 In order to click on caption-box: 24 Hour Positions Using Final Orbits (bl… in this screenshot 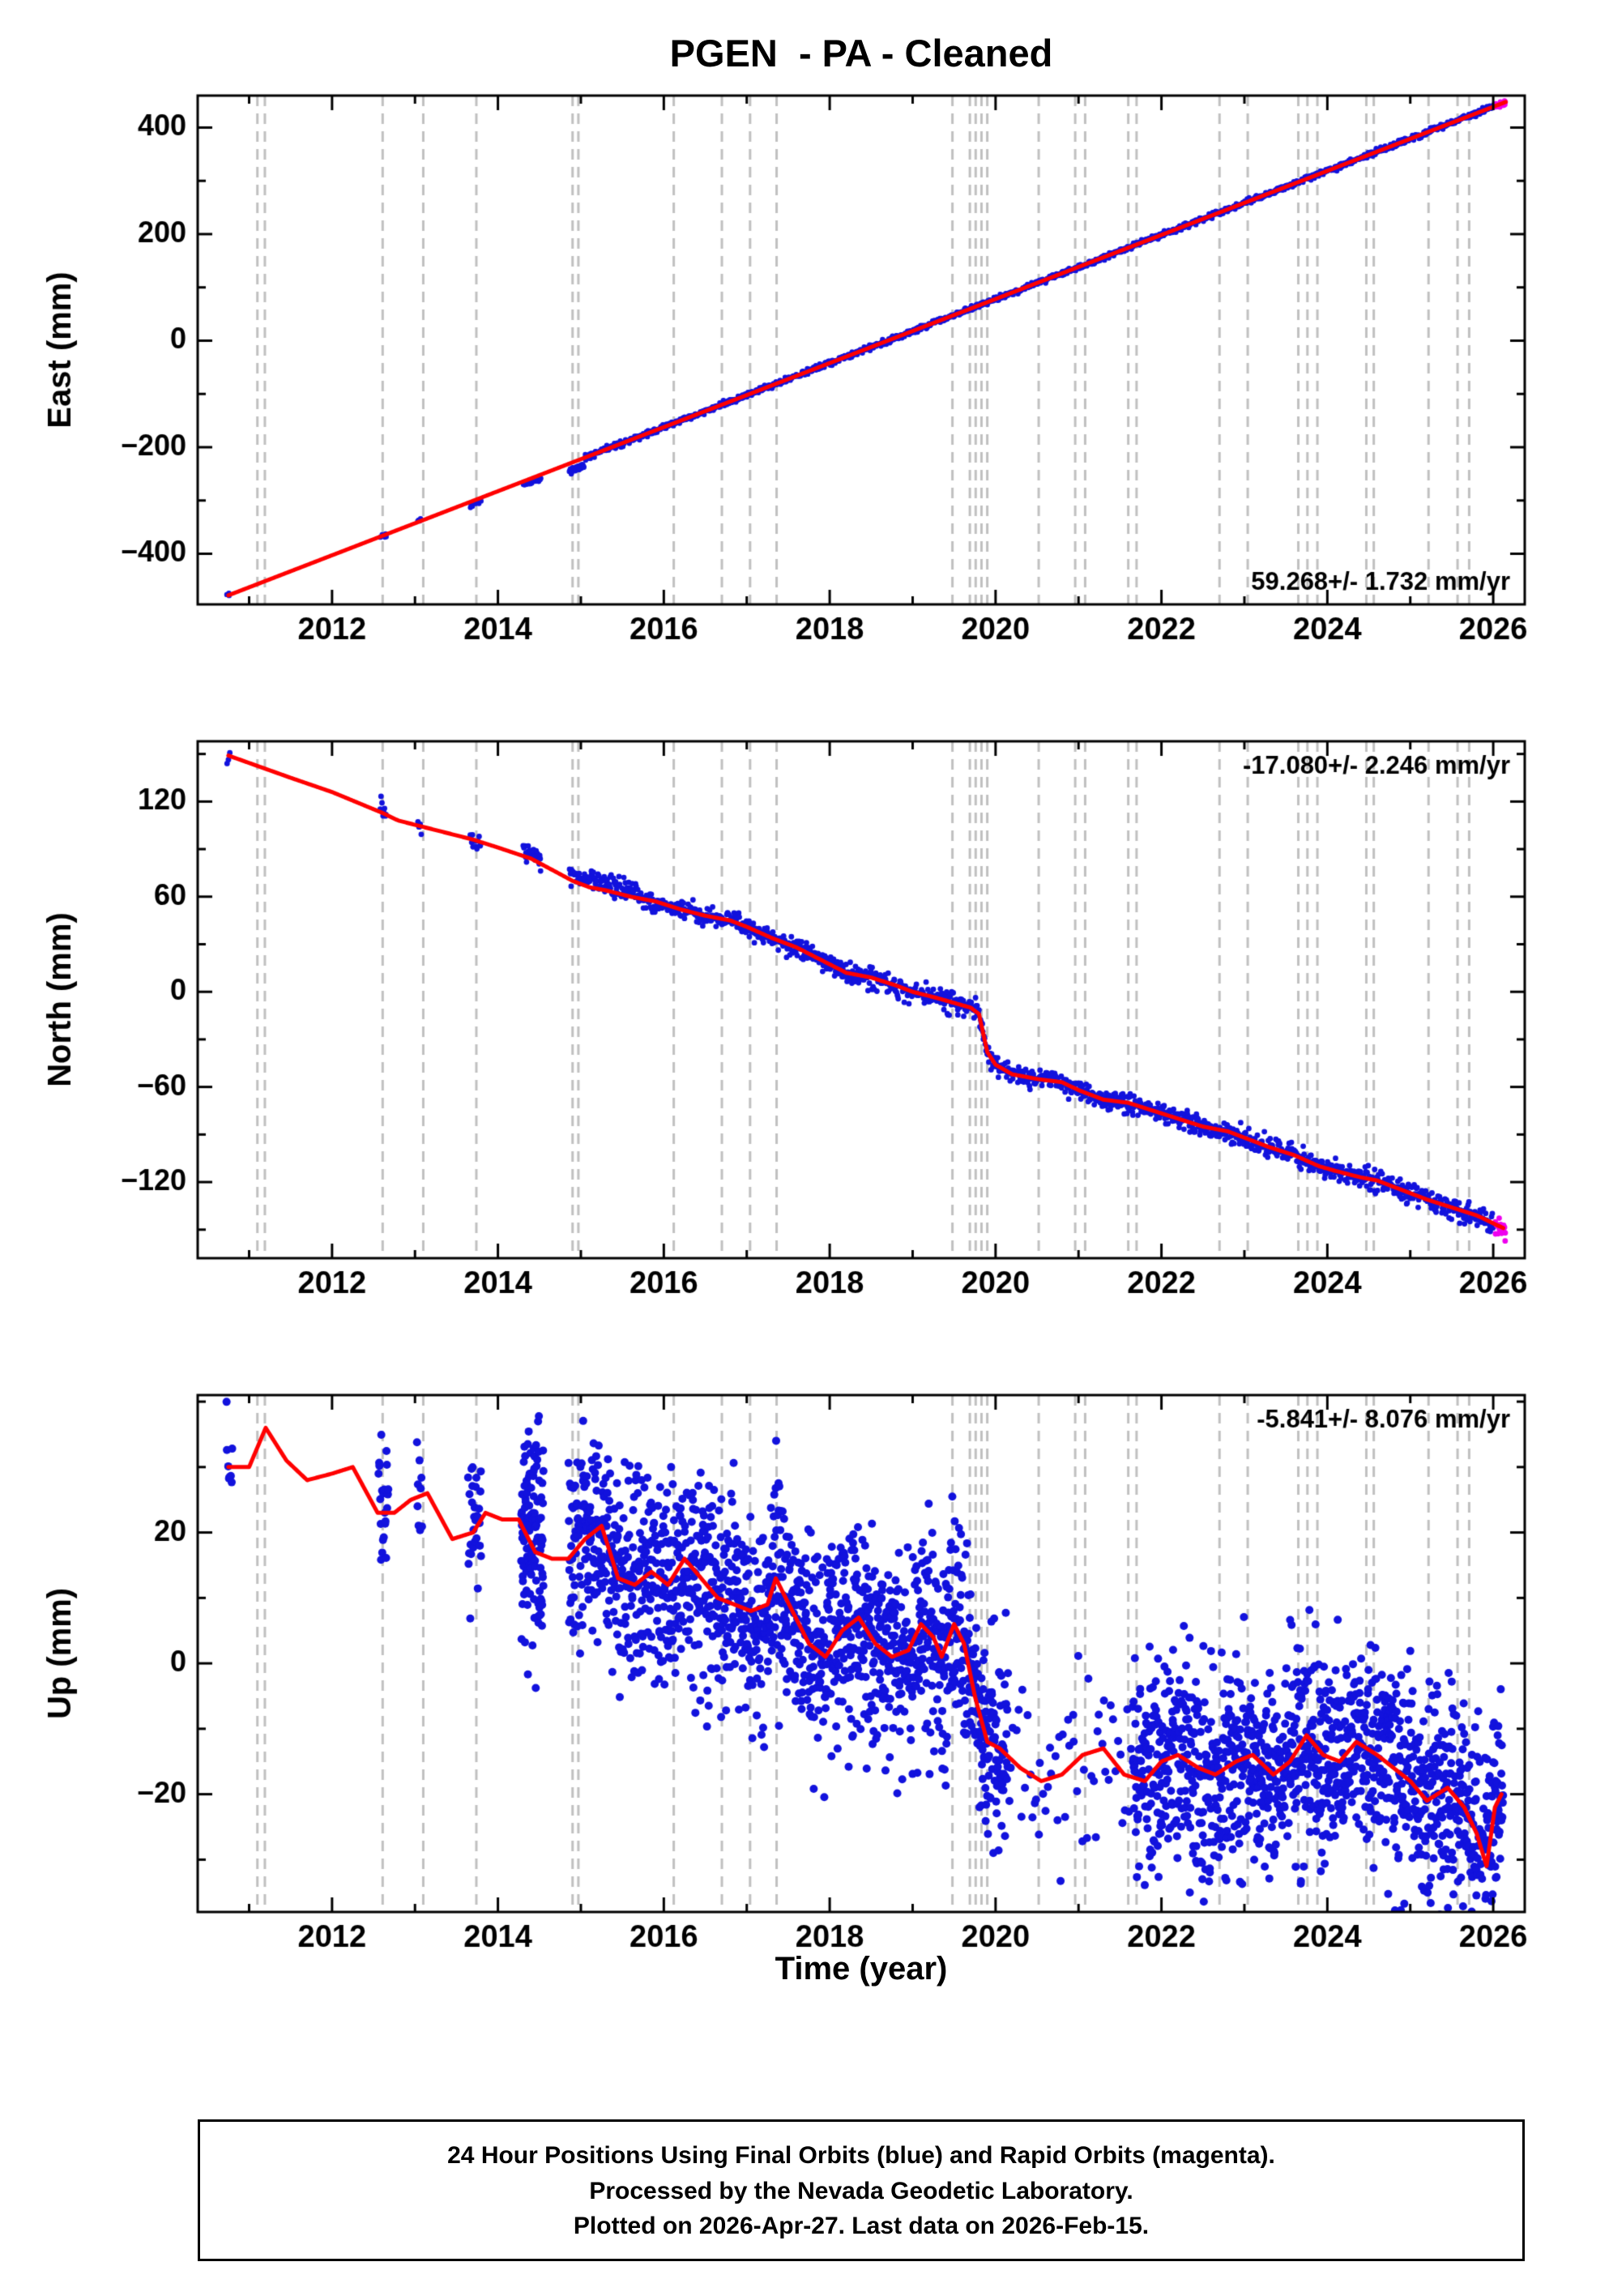, I will do `click(861, 2190)`.